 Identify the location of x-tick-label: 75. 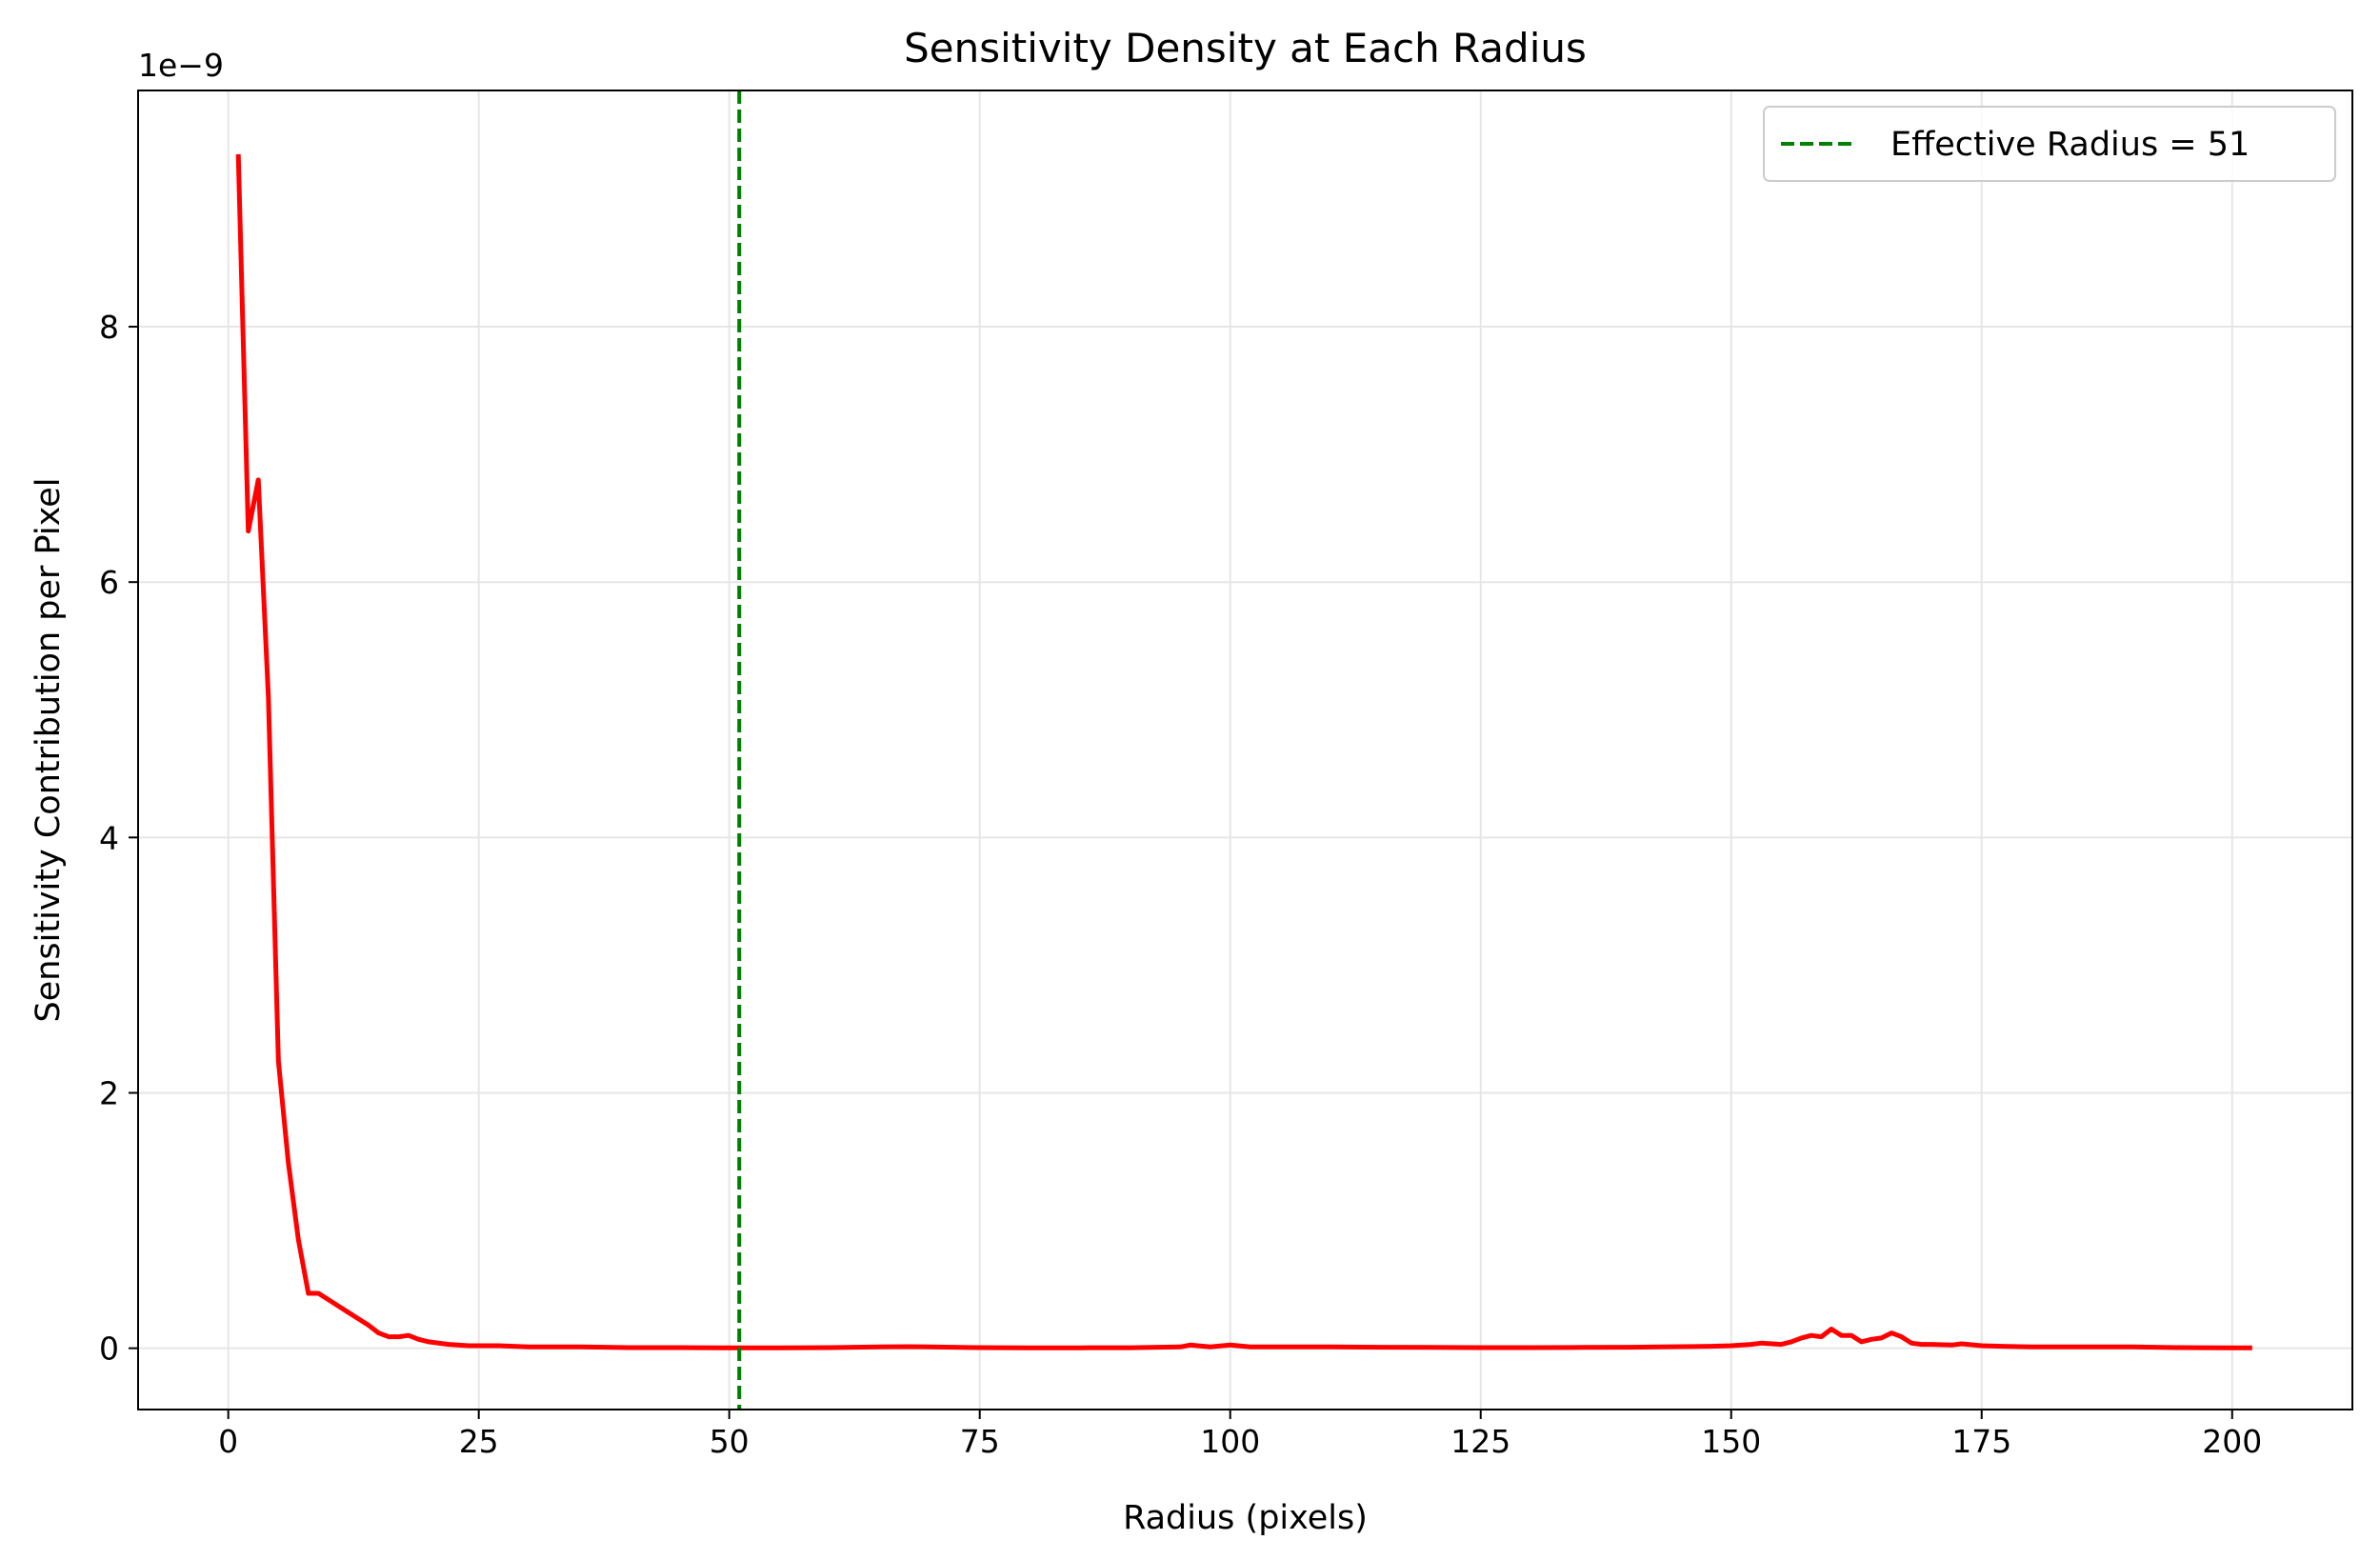
(980, 1441).